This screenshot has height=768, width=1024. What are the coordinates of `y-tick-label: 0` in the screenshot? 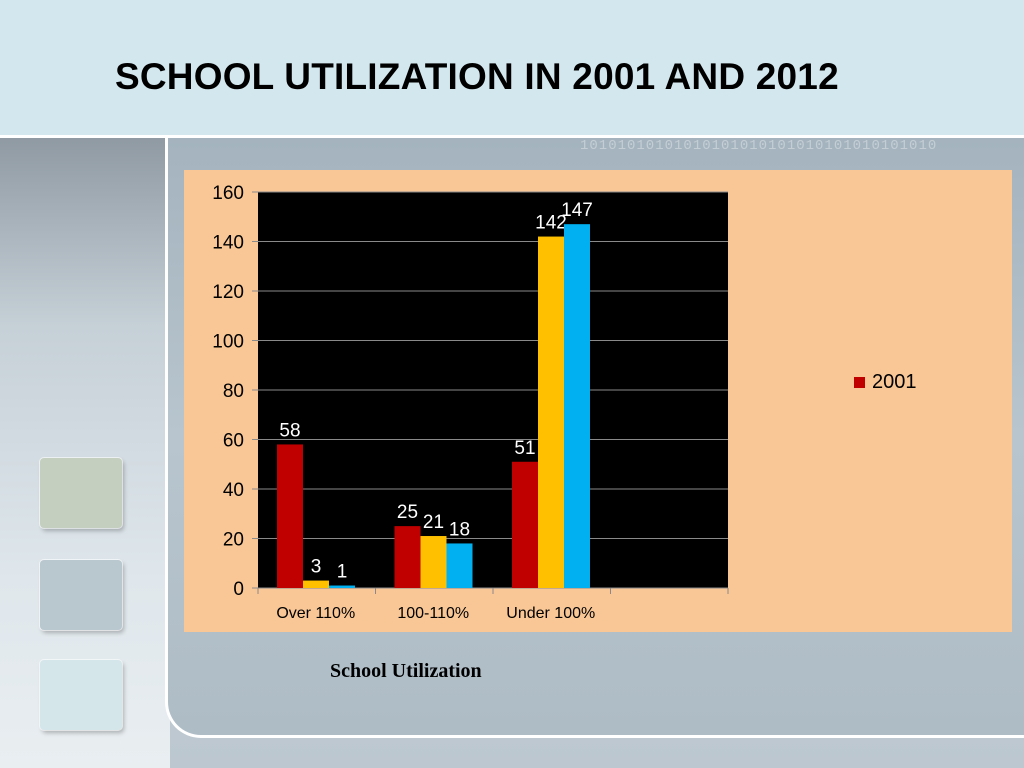 It's located at (238, 589).